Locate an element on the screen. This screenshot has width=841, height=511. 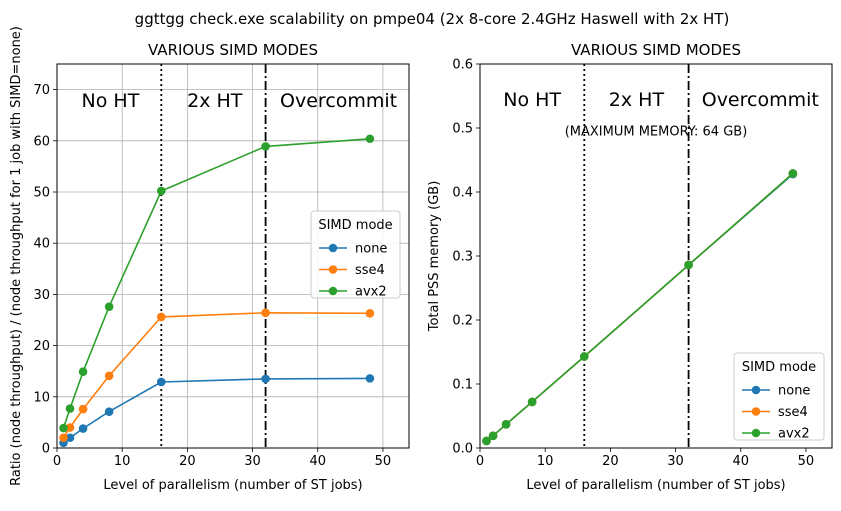
annotation: (MAXIMUM MEMORY: 64 GB) is located at coordinates (656, 132).